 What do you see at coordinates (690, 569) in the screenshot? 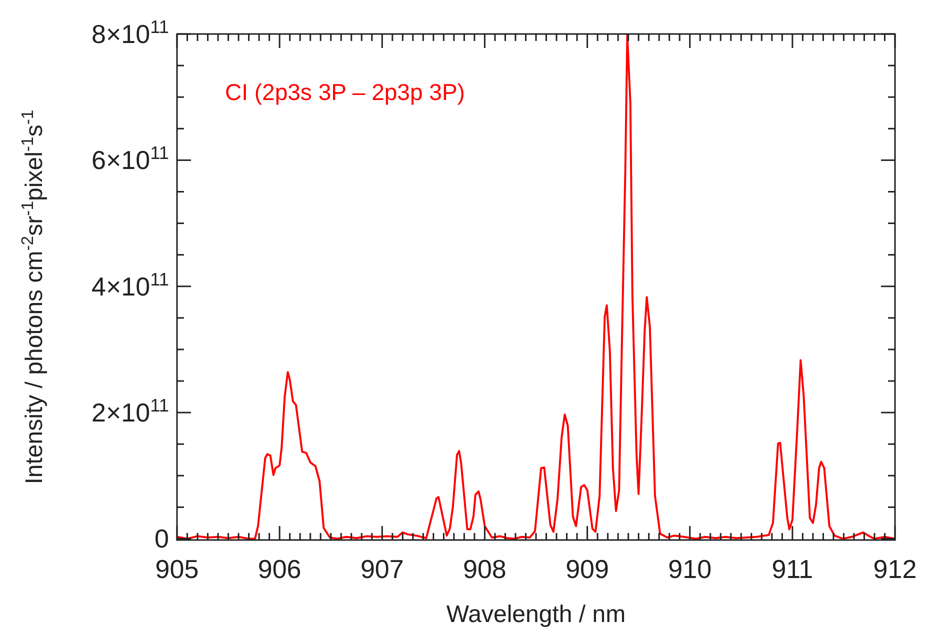
I see `x-tick-label: 910` at bounding box center [690, 569].